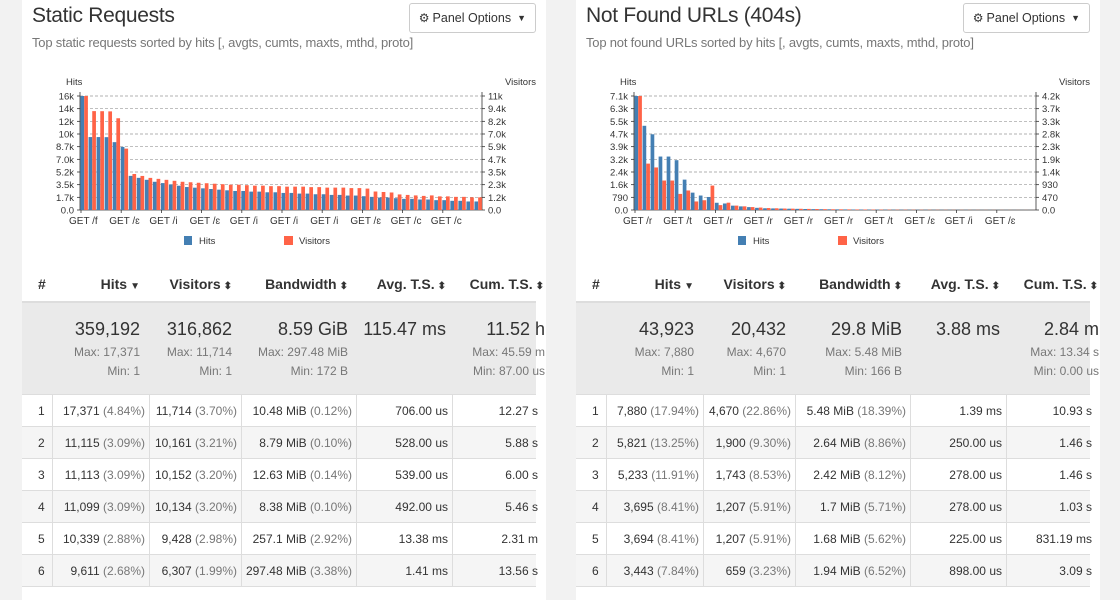  What do you see at coordinates (423, 539) in the screenshot?
I see `cell-avgts: 13.38 ms` at bounding box center [423, 539].